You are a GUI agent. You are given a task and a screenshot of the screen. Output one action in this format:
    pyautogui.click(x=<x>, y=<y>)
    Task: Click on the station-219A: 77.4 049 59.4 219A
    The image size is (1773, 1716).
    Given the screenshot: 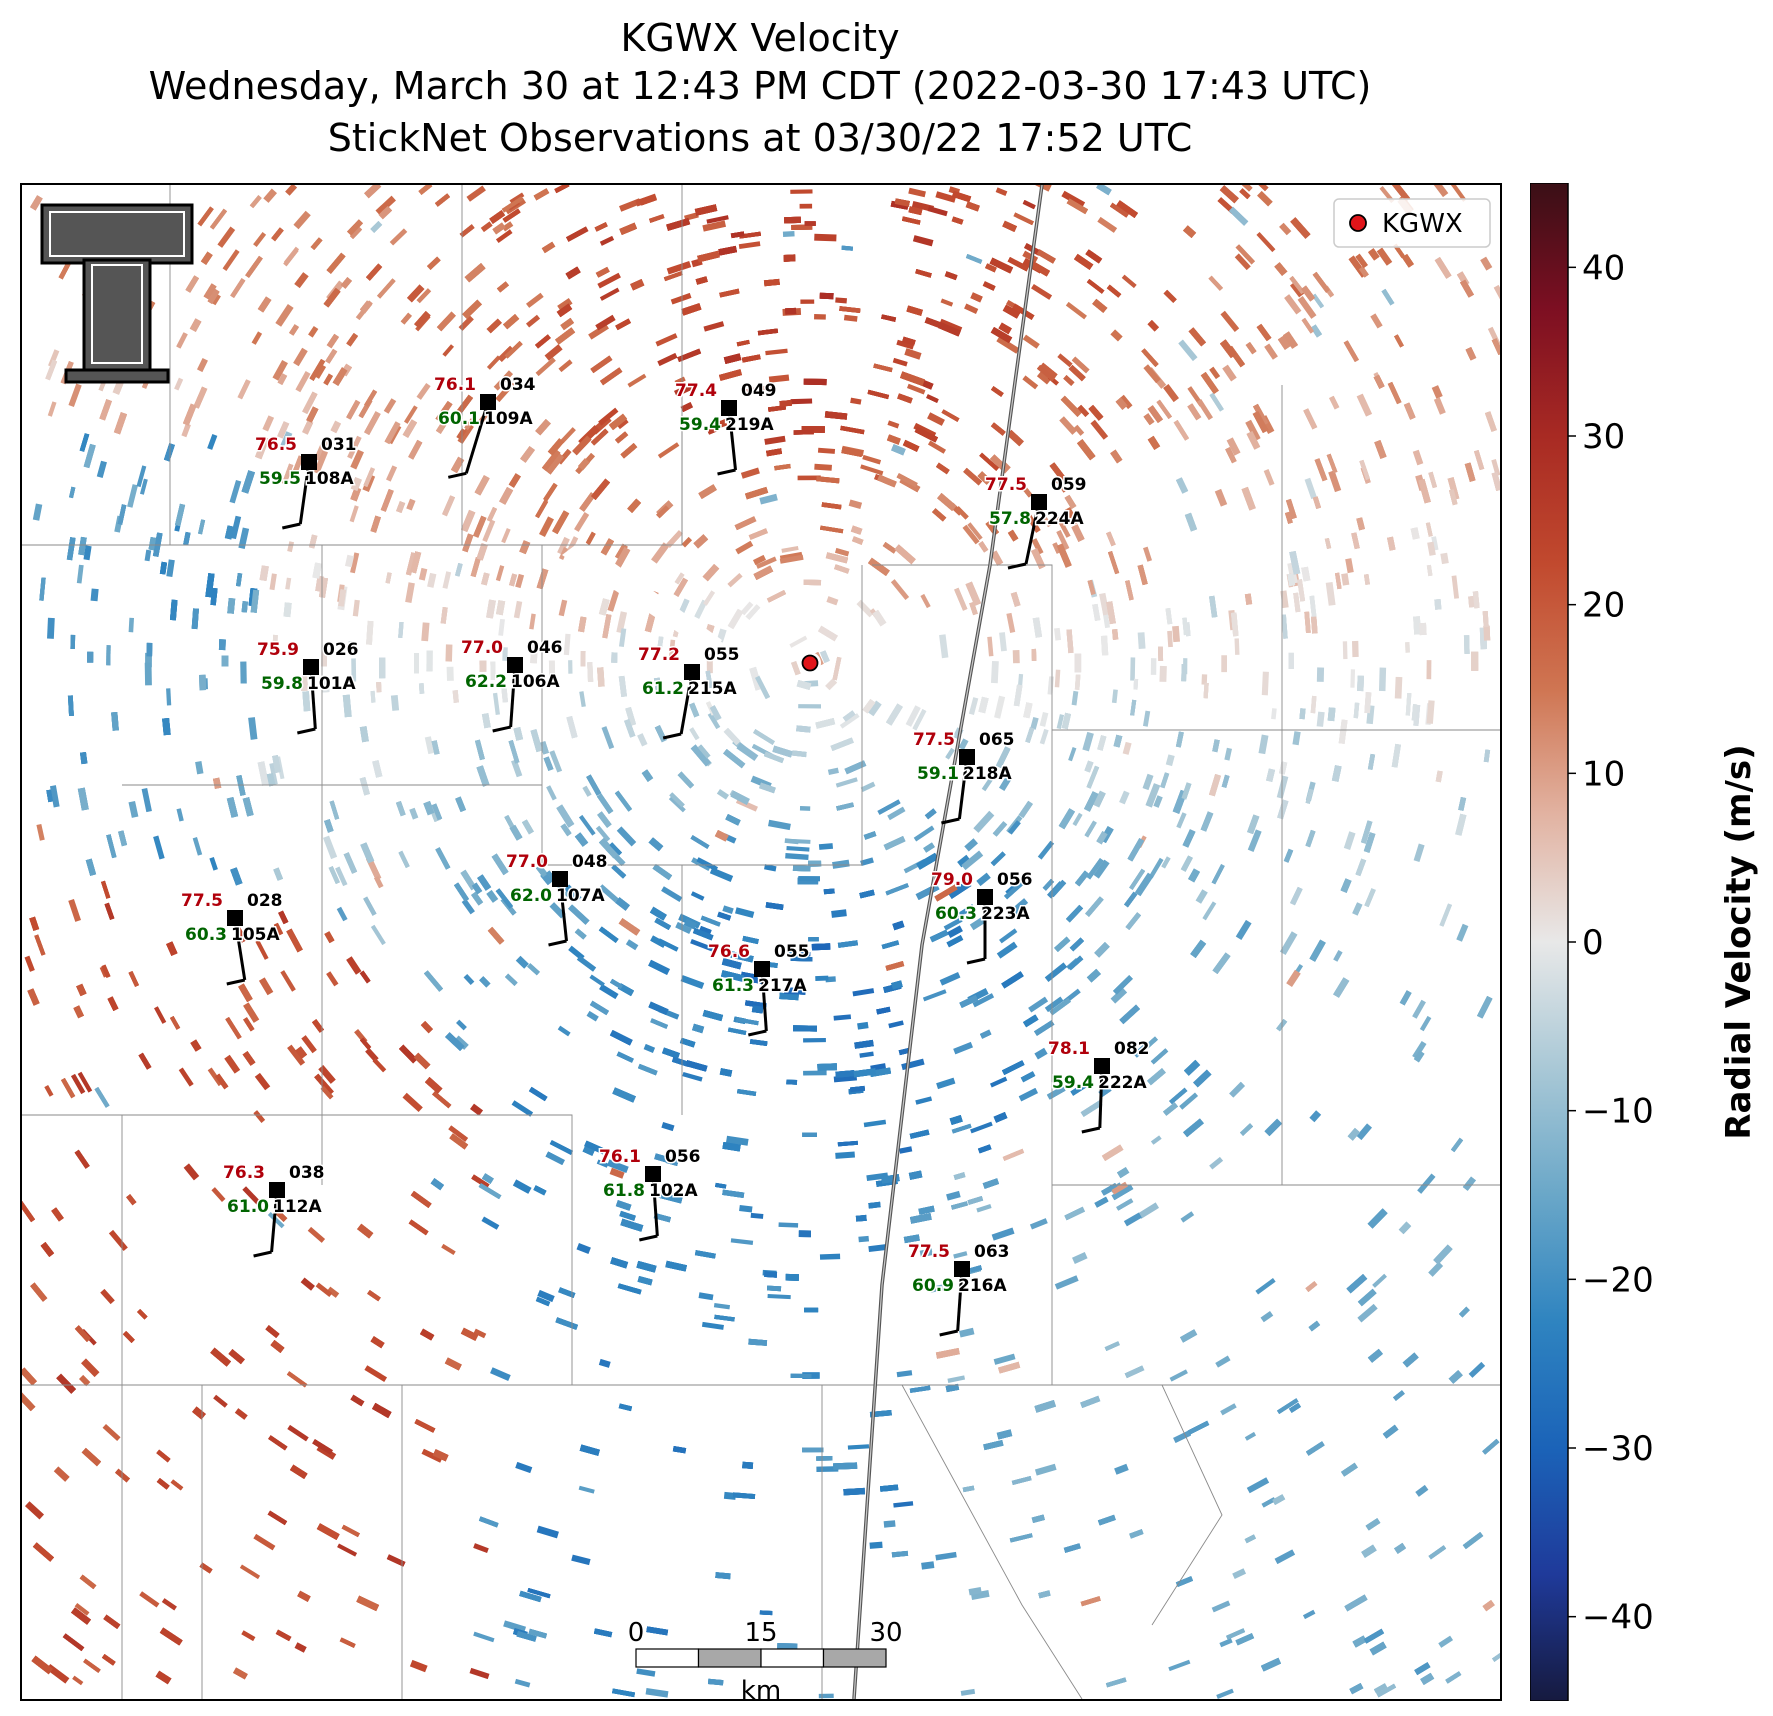 What is the action you would take?
    pyautogui.click(x=726, y=428)
    